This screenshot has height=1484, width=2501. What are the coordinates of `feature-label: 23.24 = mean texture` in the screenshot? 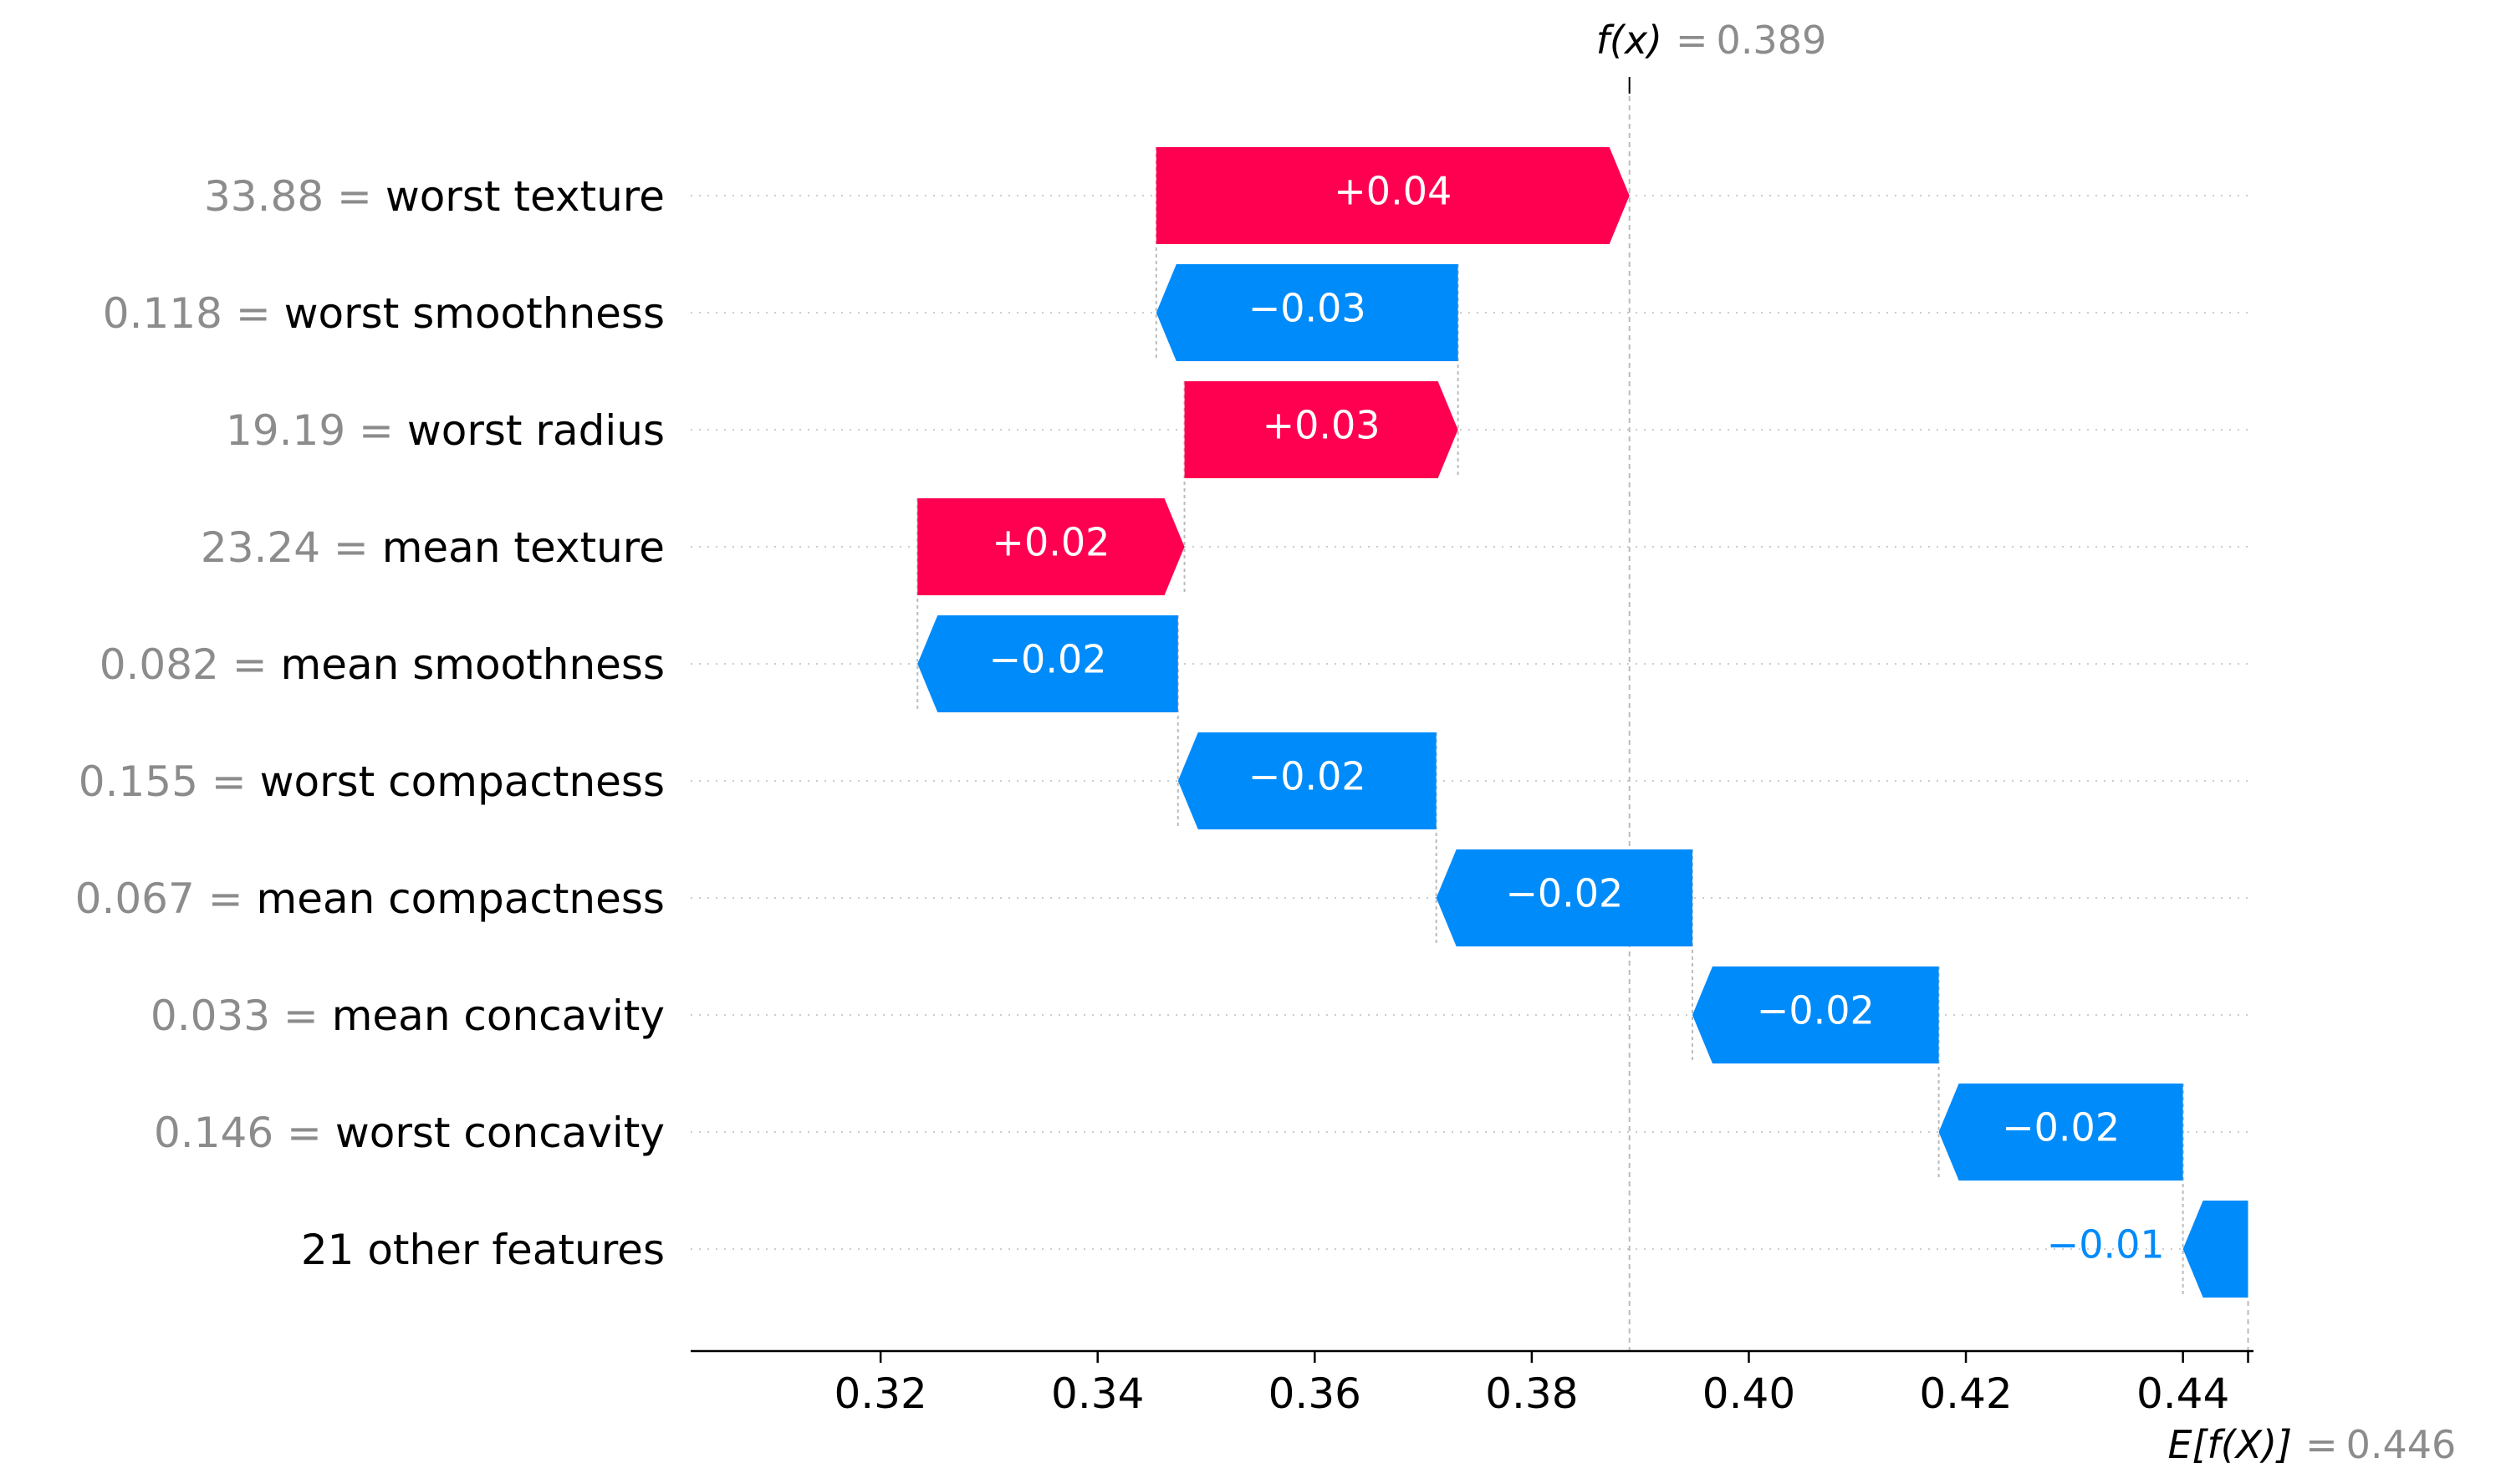 It's located at (433, 547).